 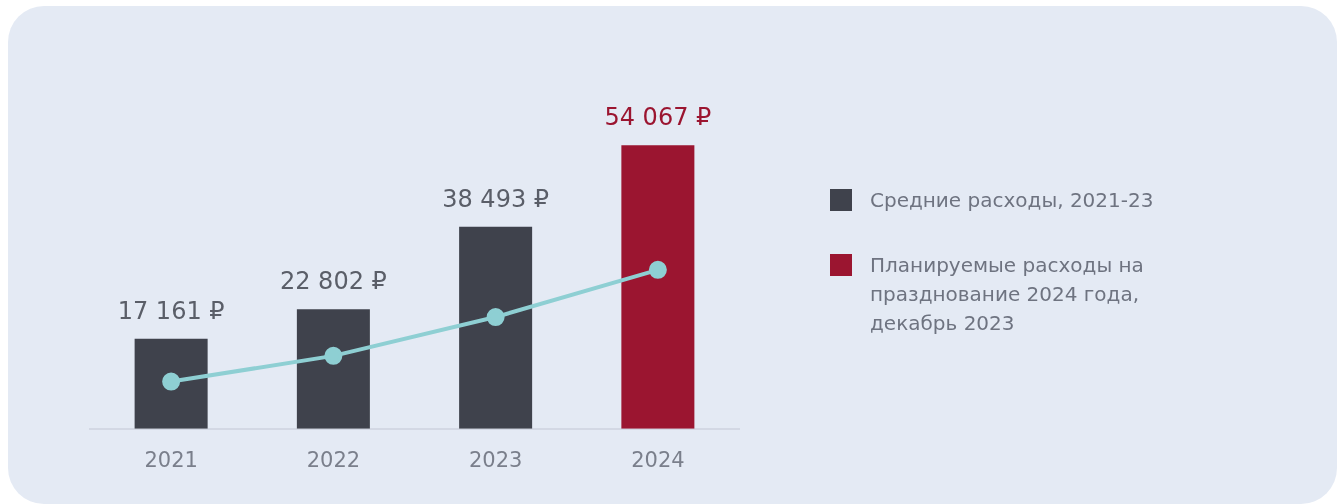 I want to click on x-tick-label: 2022, so click(x=333, y=459).